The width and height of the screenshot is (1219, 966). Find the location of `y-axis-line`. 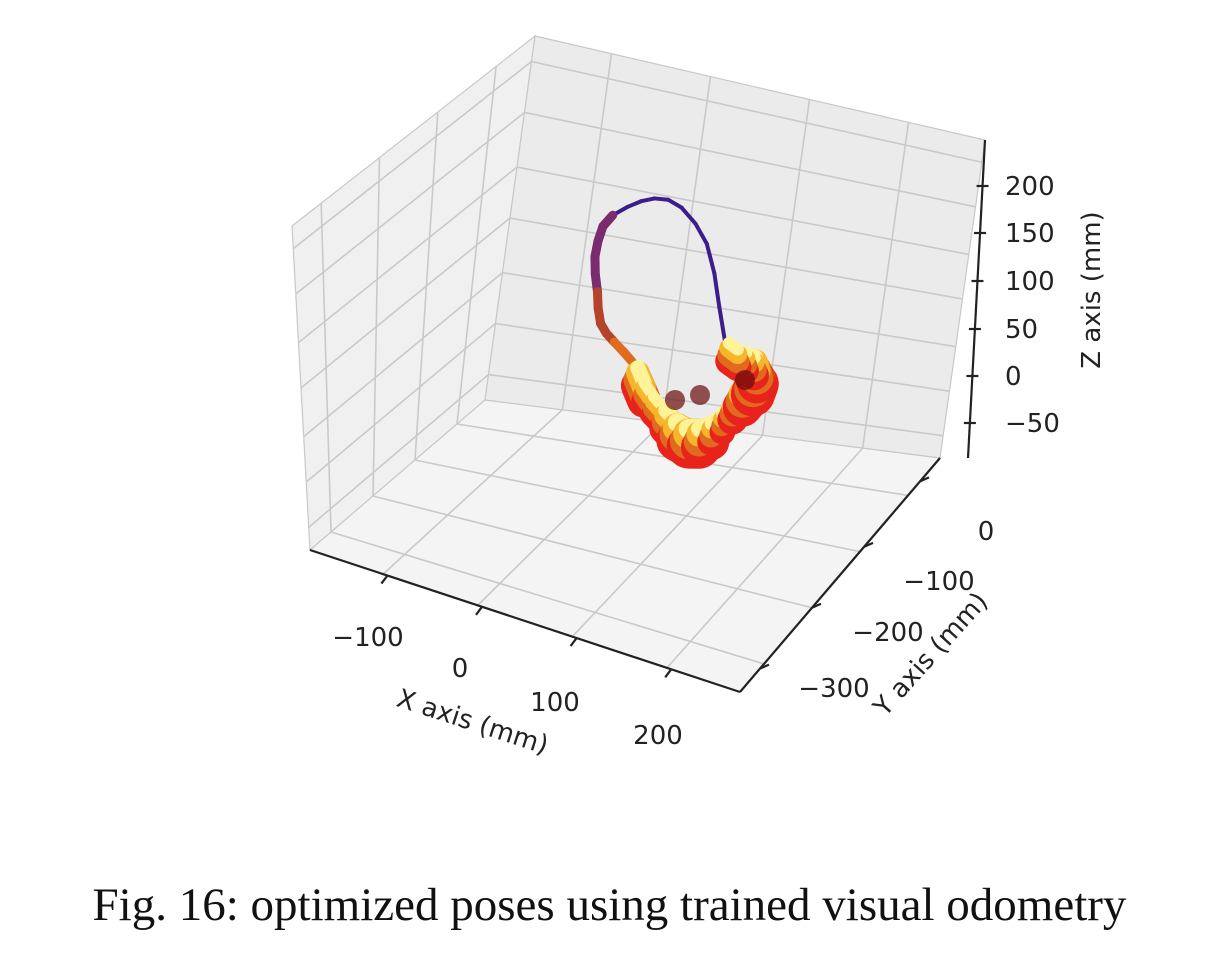

y-axis-line is located at coordinates (840, 575).